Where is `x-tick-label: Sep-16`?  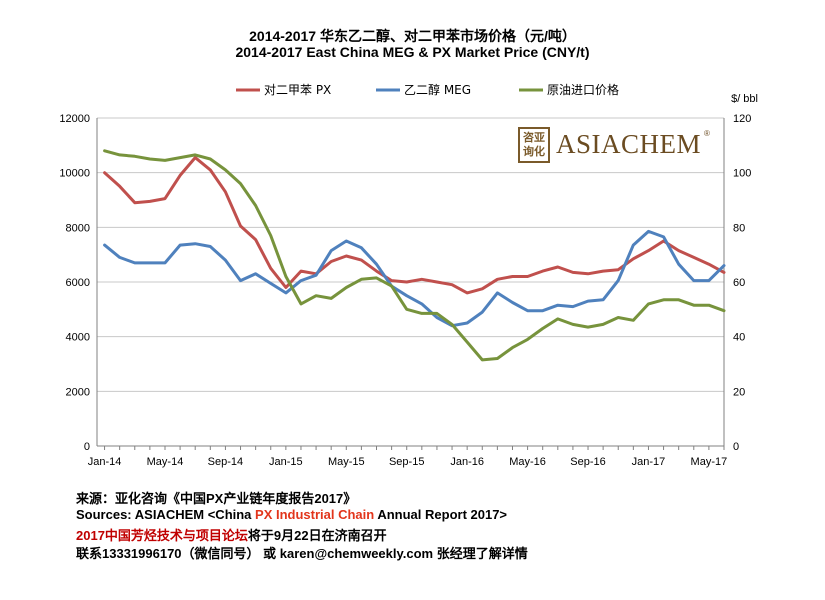 x-tick-label: Sep-16 is located at coordinates (587, 462).